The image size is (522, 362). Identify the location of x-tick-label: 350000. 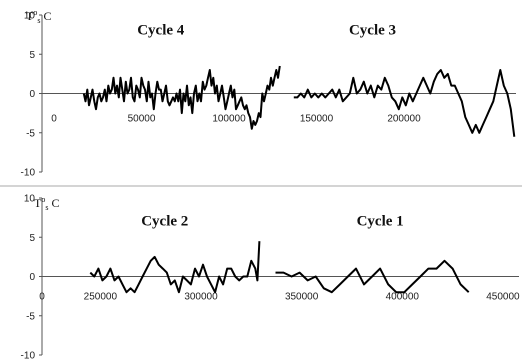
(302, 297).